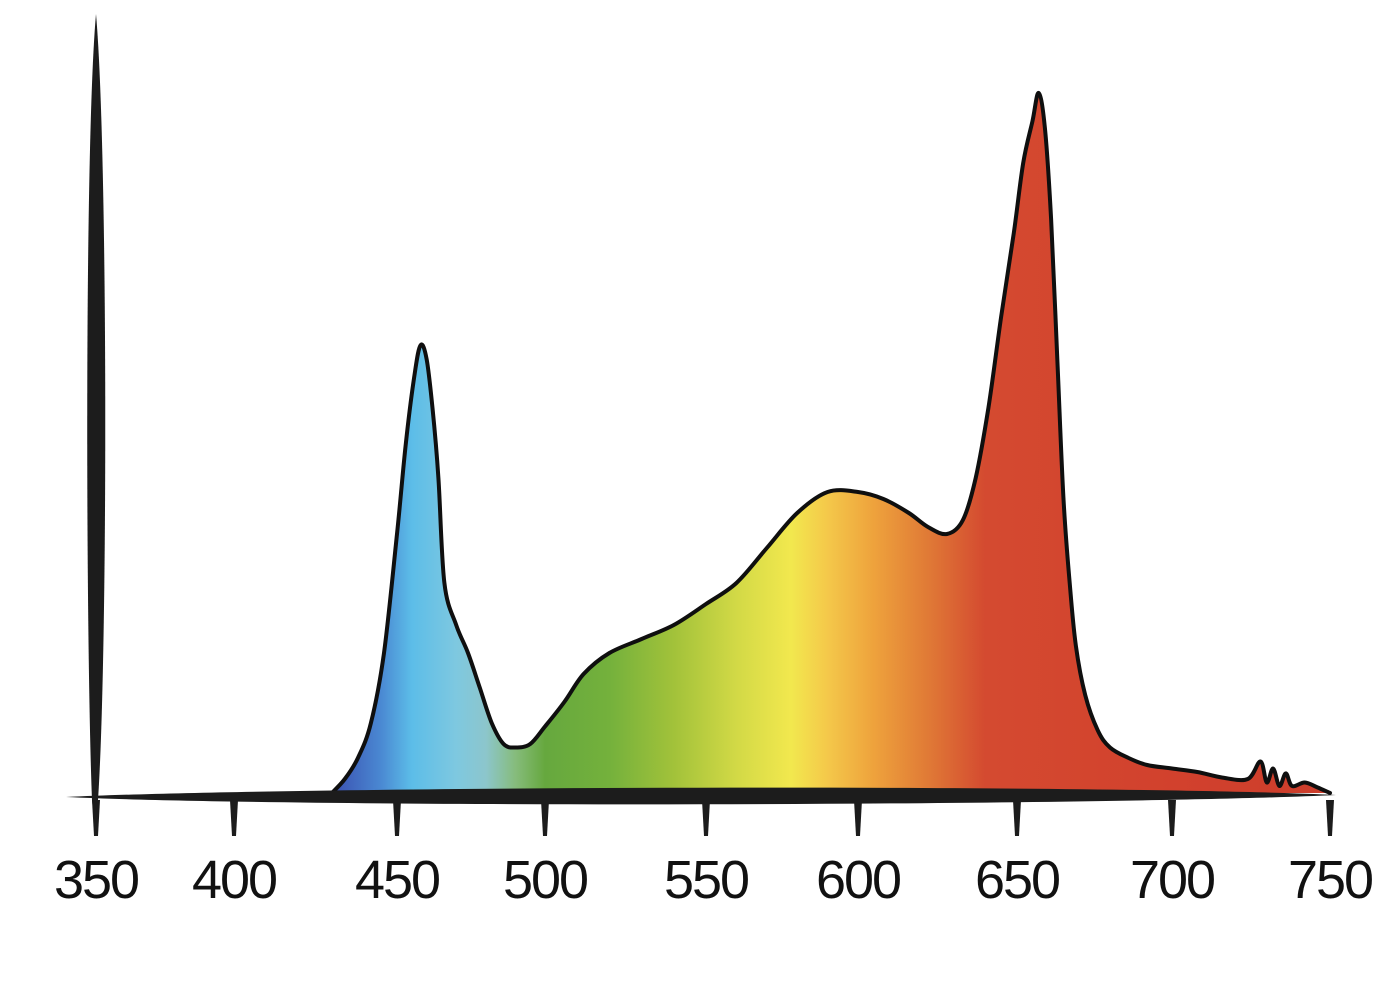  What do you see at coordinates (96, 880) in the screenshot?
I see `x-tick-label: 350` at bounding box center [96, 880].